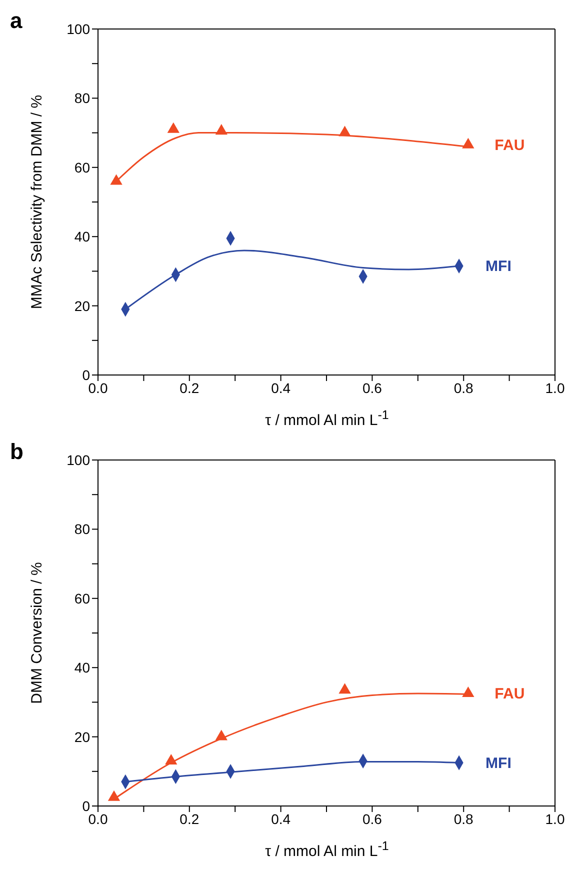 The width and height of the screenshot is (584, 871). I want to click on y-axis-title: DMM Conversion / %, so click(37, 633).